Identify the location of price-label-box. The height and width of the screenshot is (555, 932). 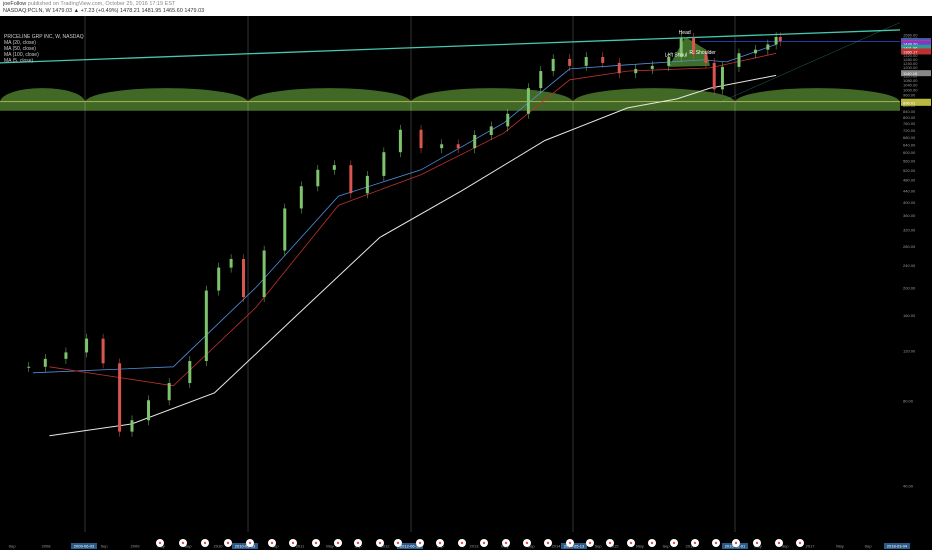
(916, 102).